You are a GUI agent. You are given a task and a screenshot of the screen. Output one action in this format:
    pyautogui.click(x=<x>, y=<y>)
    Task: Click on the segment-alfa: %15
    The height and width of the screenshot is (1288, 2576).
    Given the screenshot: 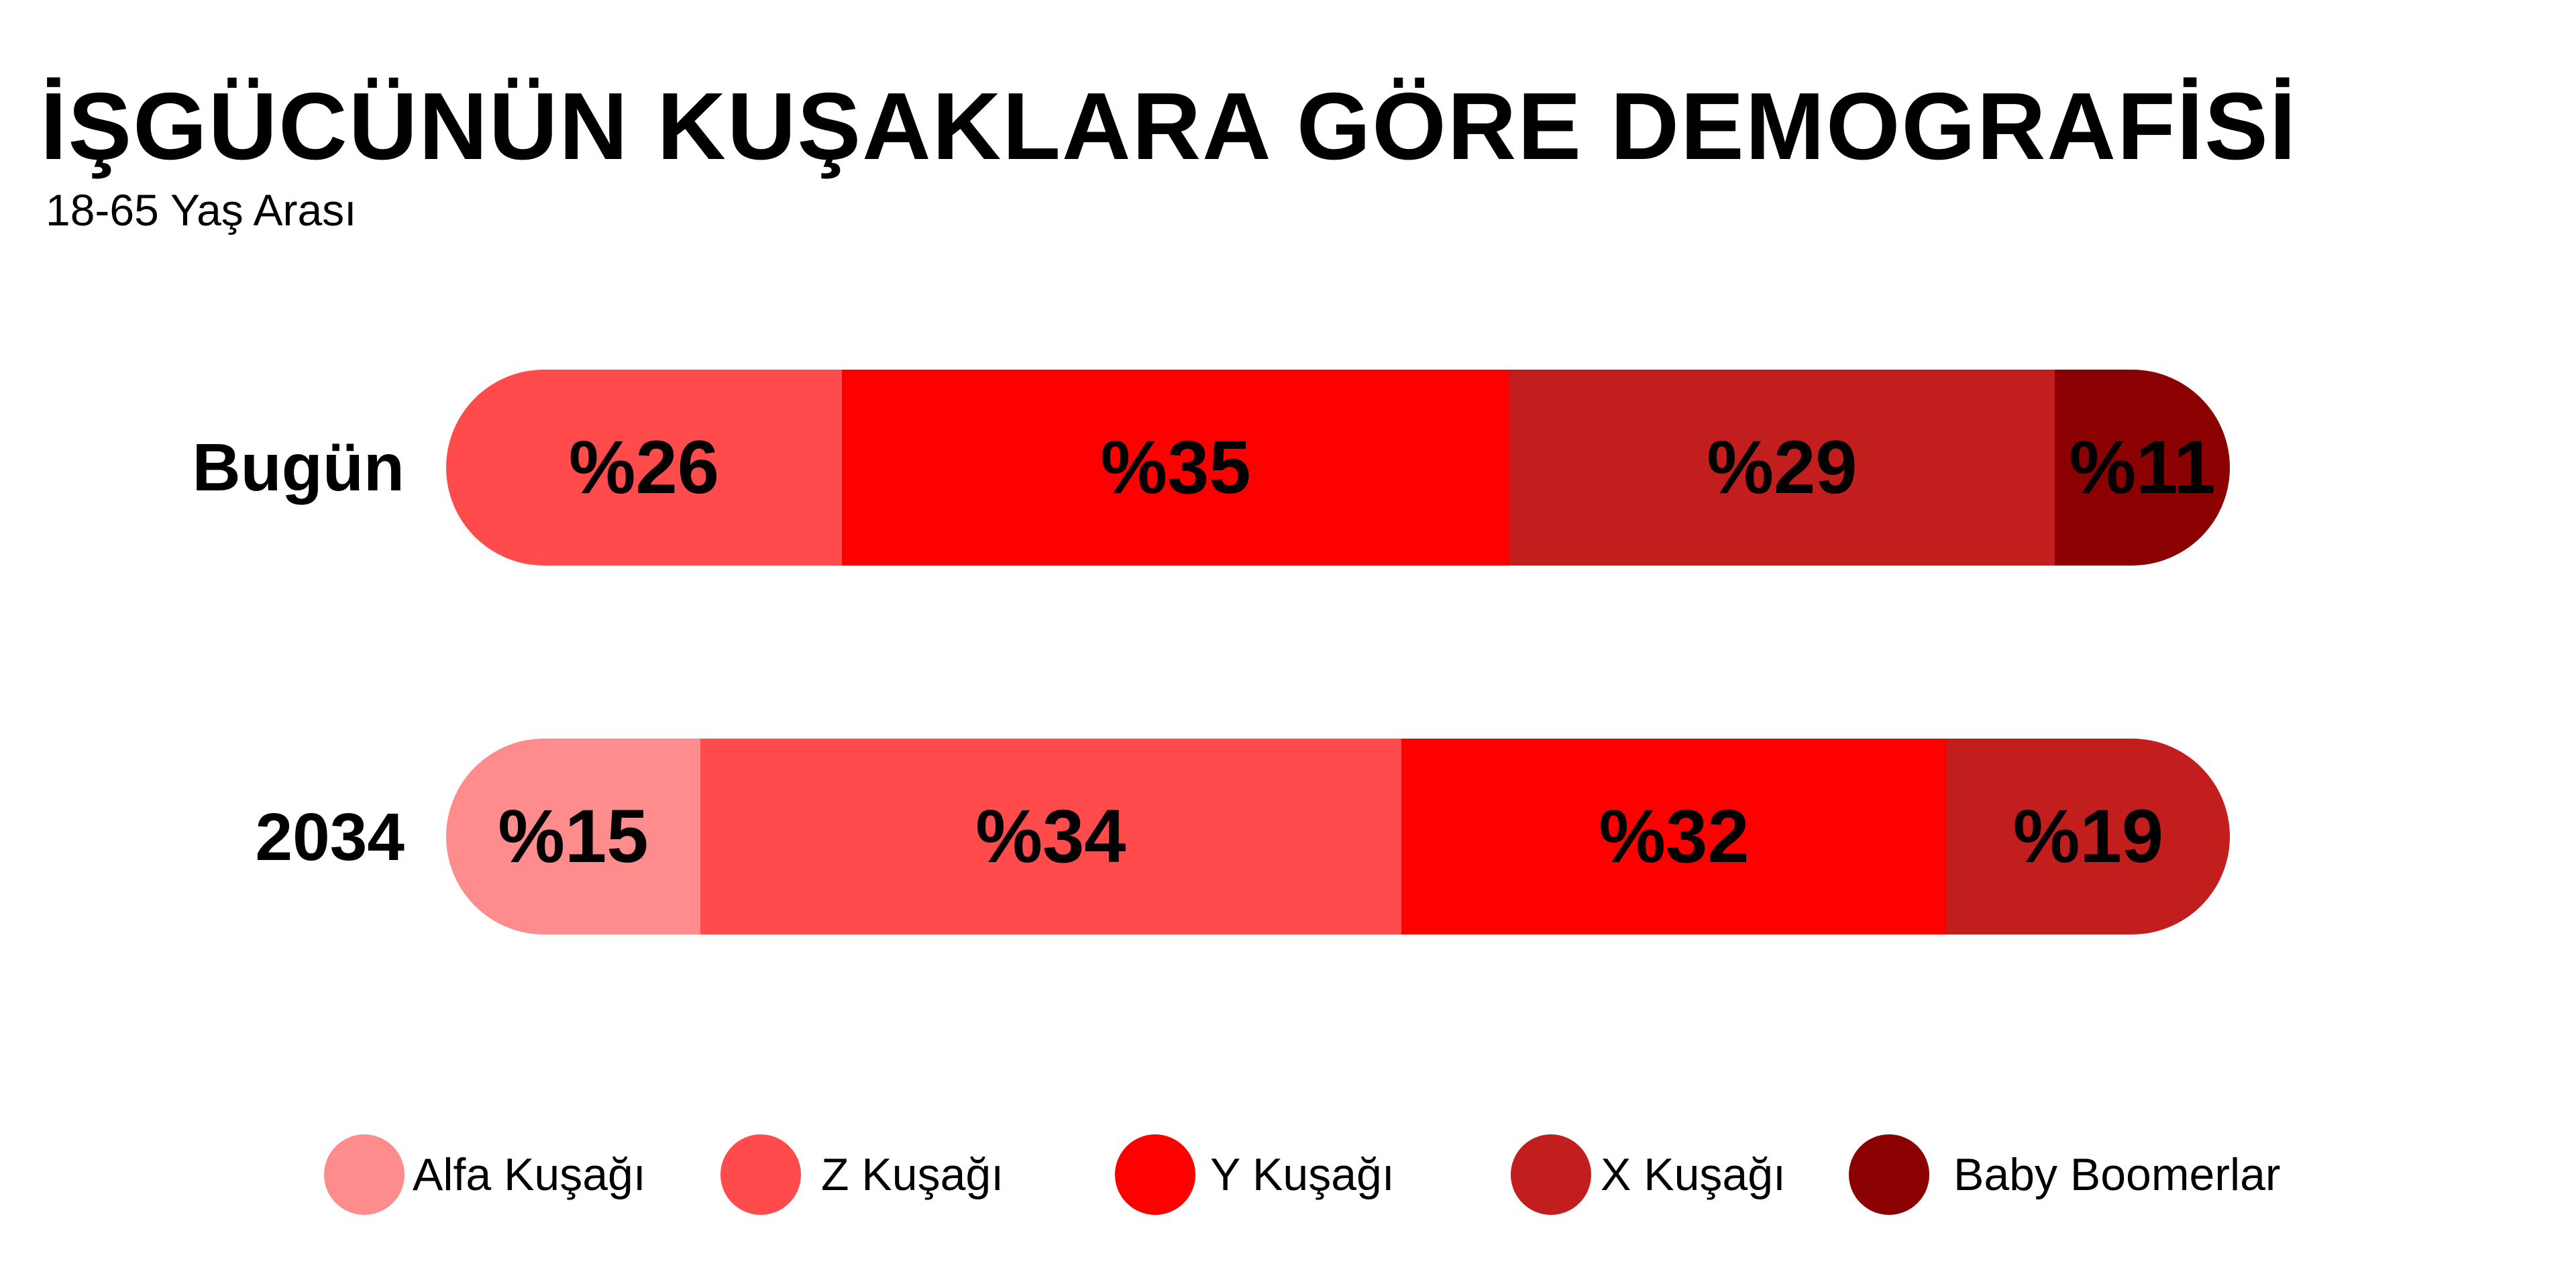 What is the action you would take?
    pyautogui.click(x=573, y=836)
    